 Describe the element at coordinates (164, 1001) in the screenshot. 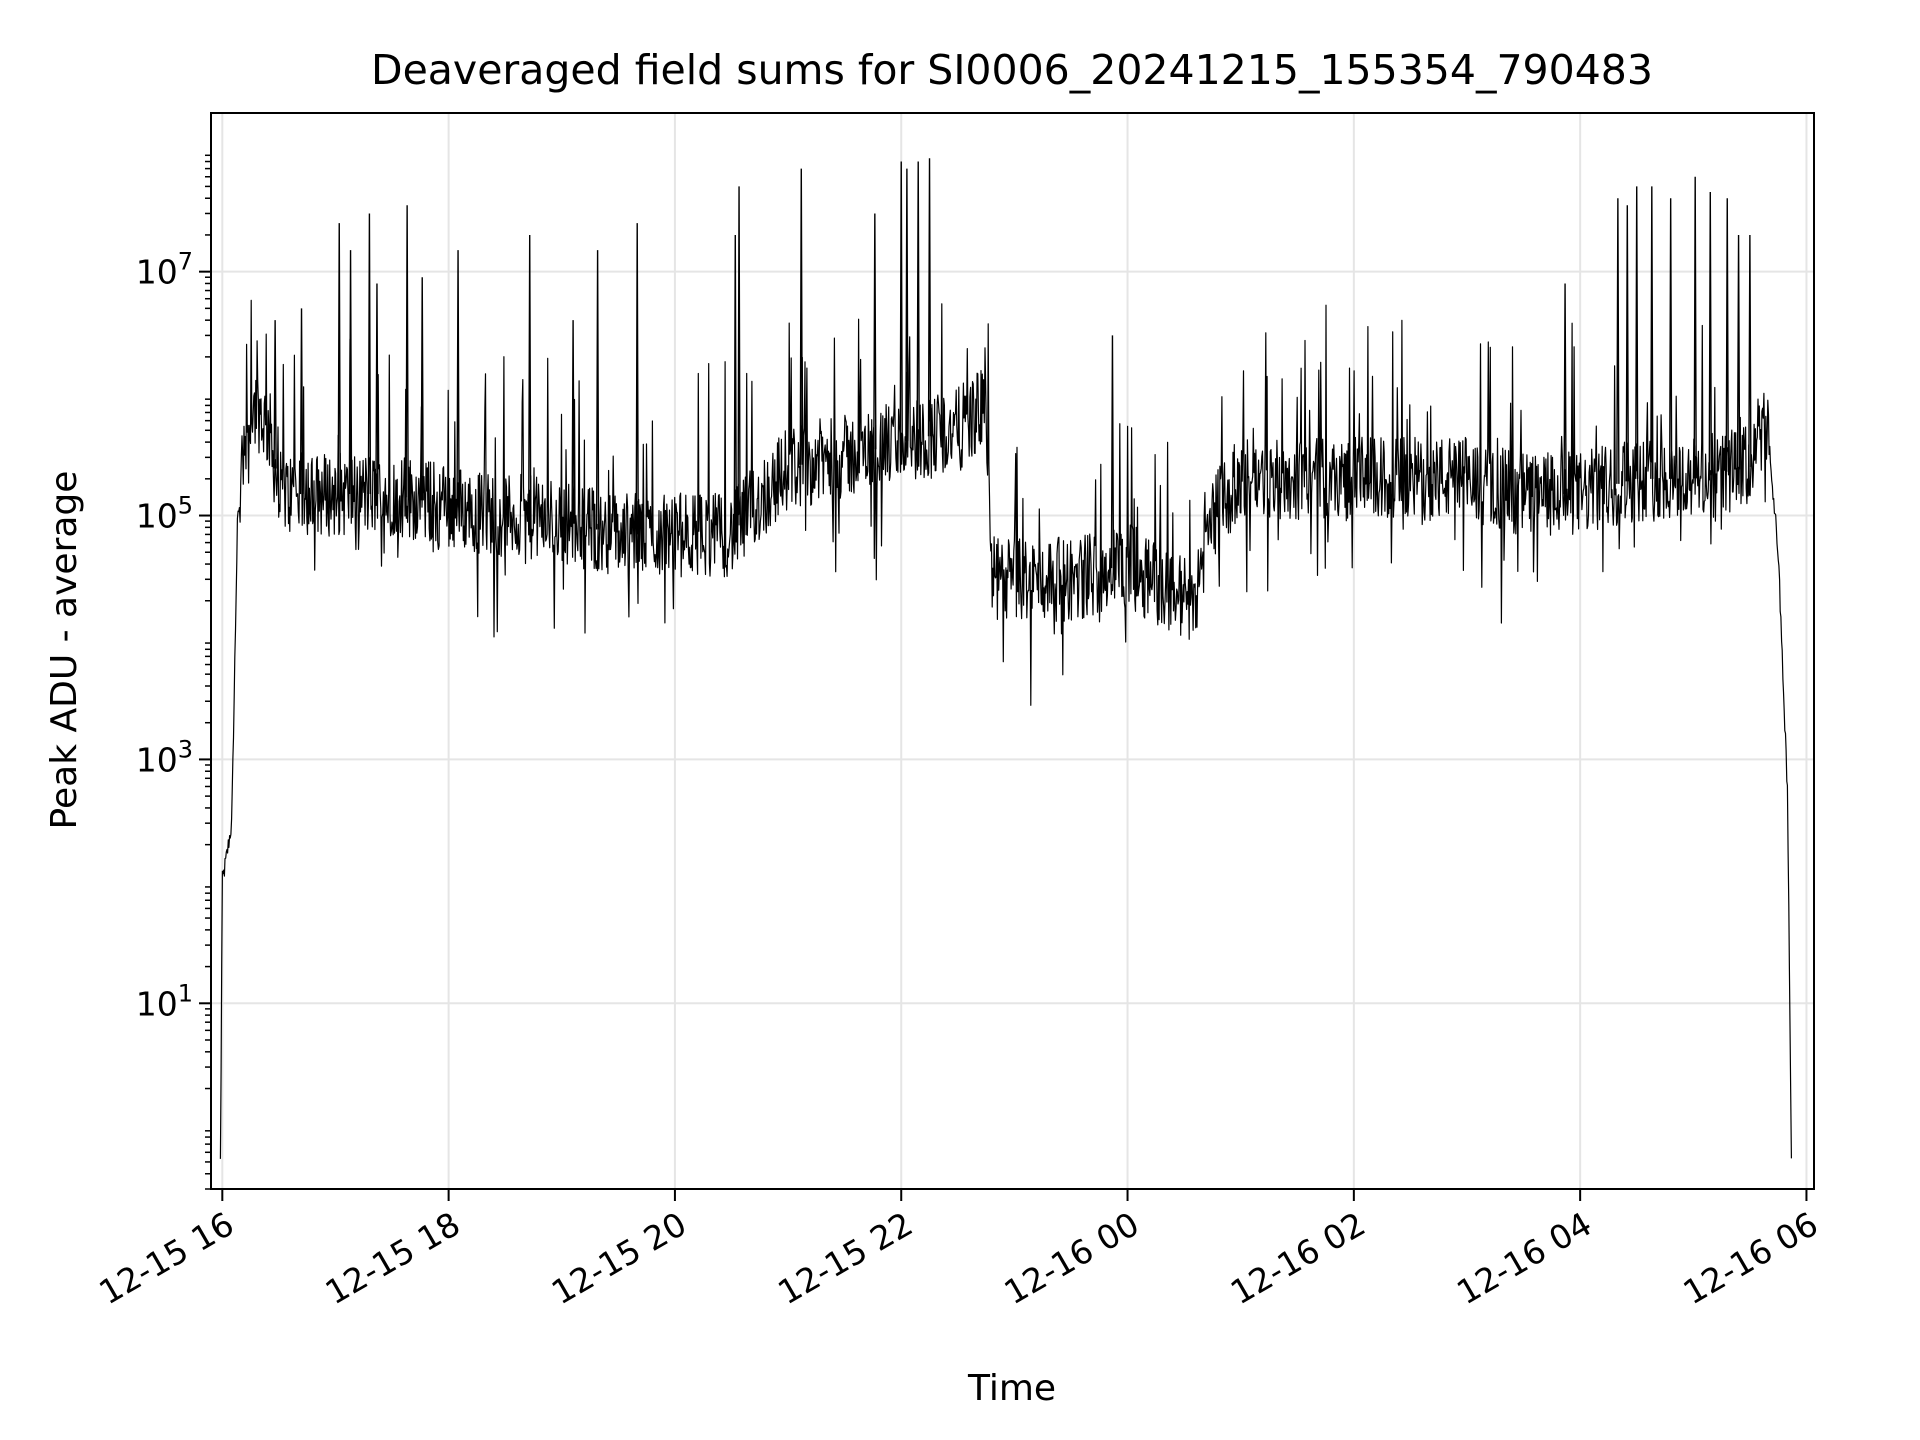

I see `y-tick-label: 10¹` at that location.